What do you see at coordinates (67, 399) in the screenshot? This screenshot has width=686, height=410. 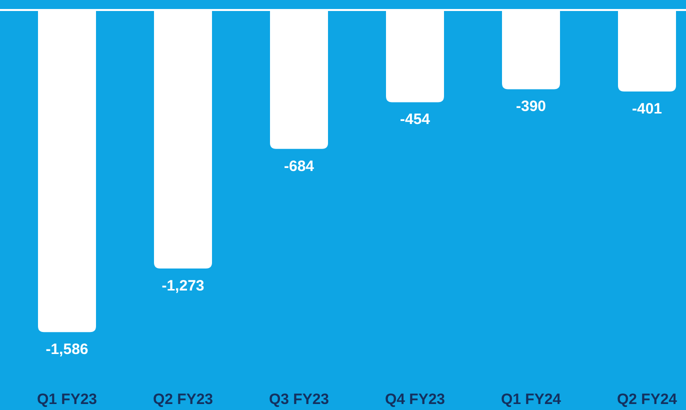 I see `x-tick-label: Q1 FY23` at bounding box center [67, 399].